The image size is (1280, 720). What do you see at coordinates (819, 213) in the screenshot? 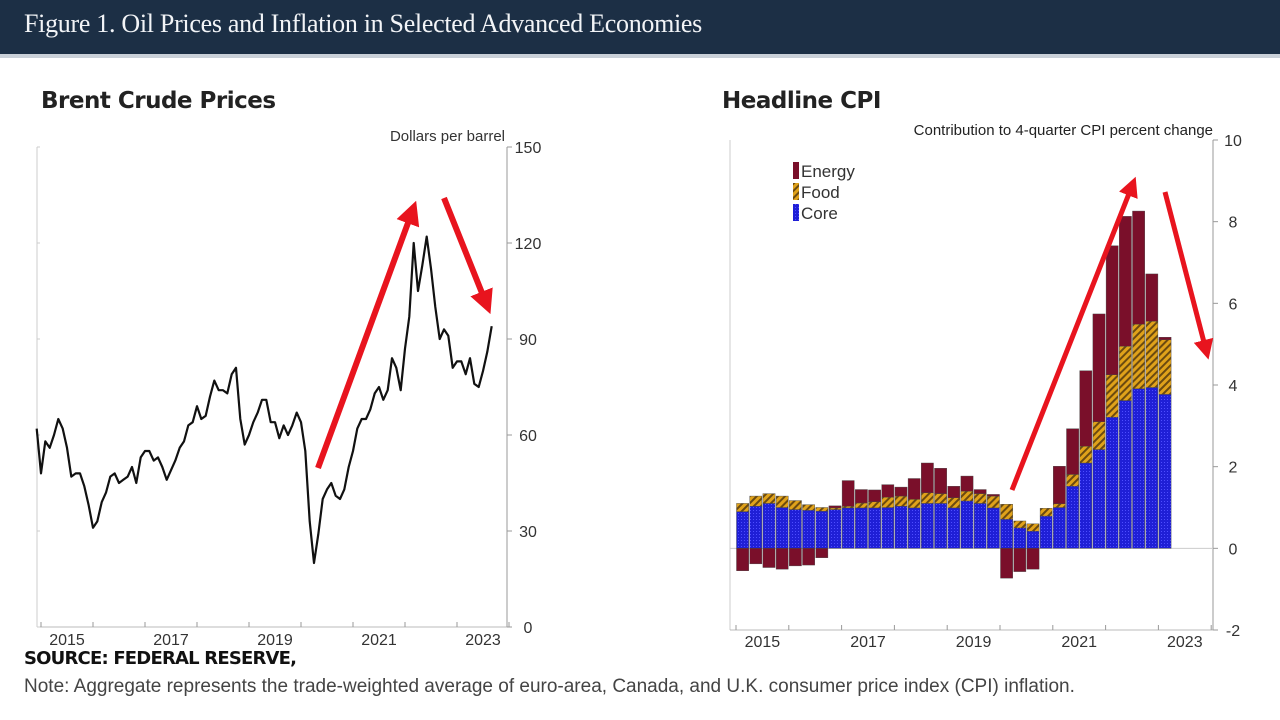
I see `legend-label-core: Core` at bounding box center [819, 213].